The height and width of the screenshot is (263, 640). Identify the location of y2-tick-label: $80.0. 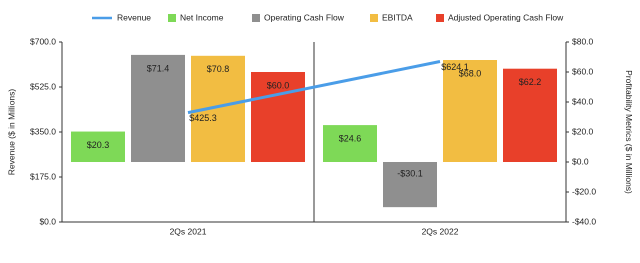
(583, 41).